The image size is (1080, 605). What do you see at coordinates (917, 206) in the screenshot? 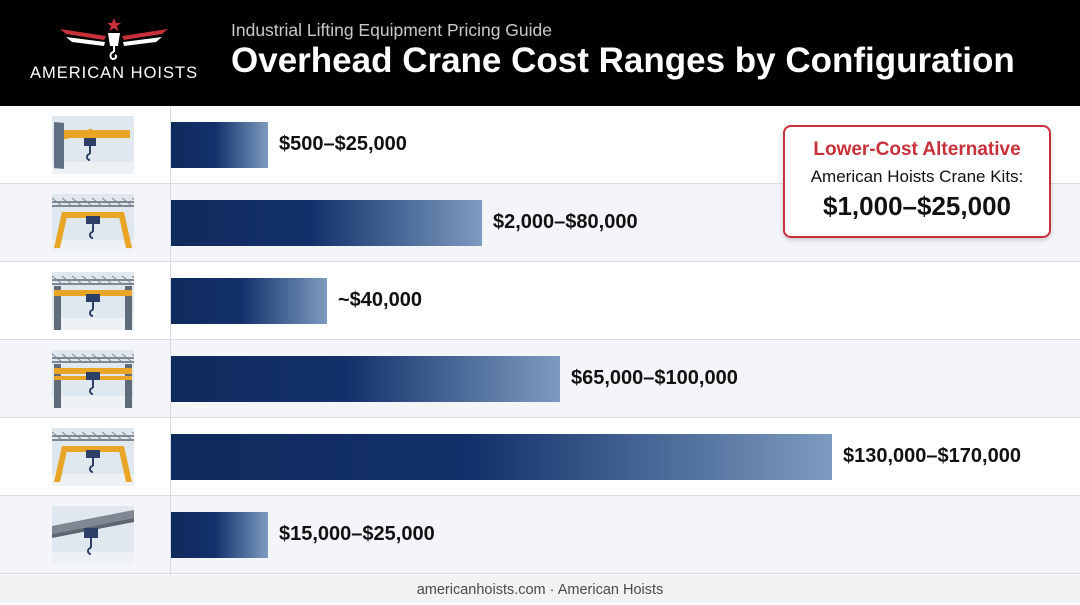
I see `callout-value: $1,000–$25,000` at bounding box center [917, 206].